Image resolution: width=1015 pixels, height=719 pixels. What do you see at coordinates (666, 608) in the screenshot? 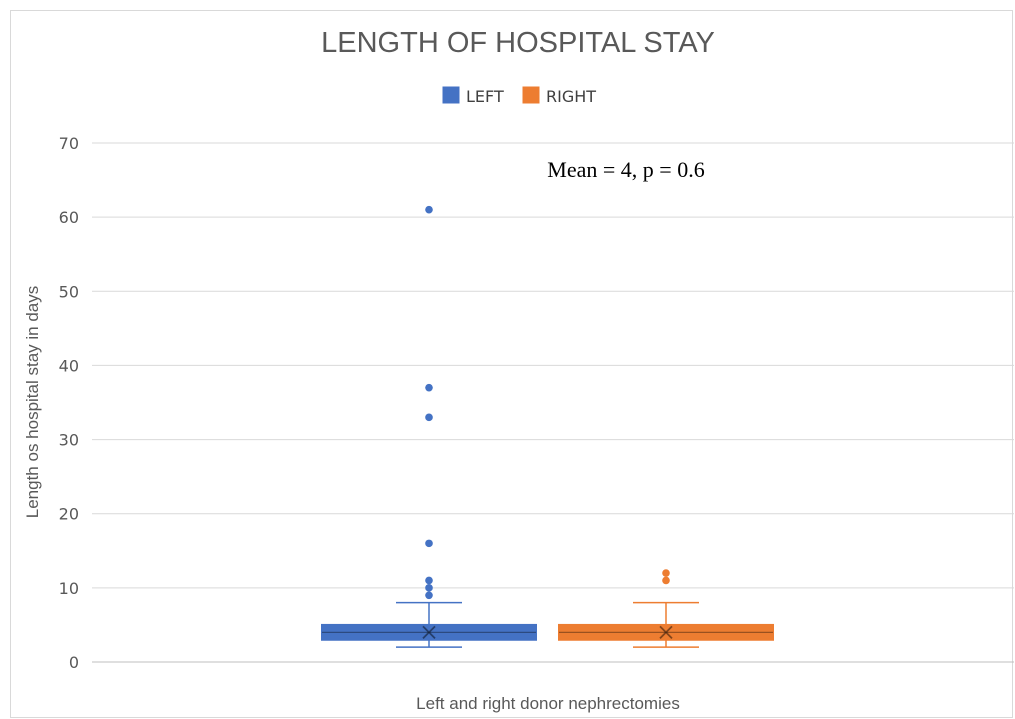
I see `box-right` at bounding box center [666, 608].